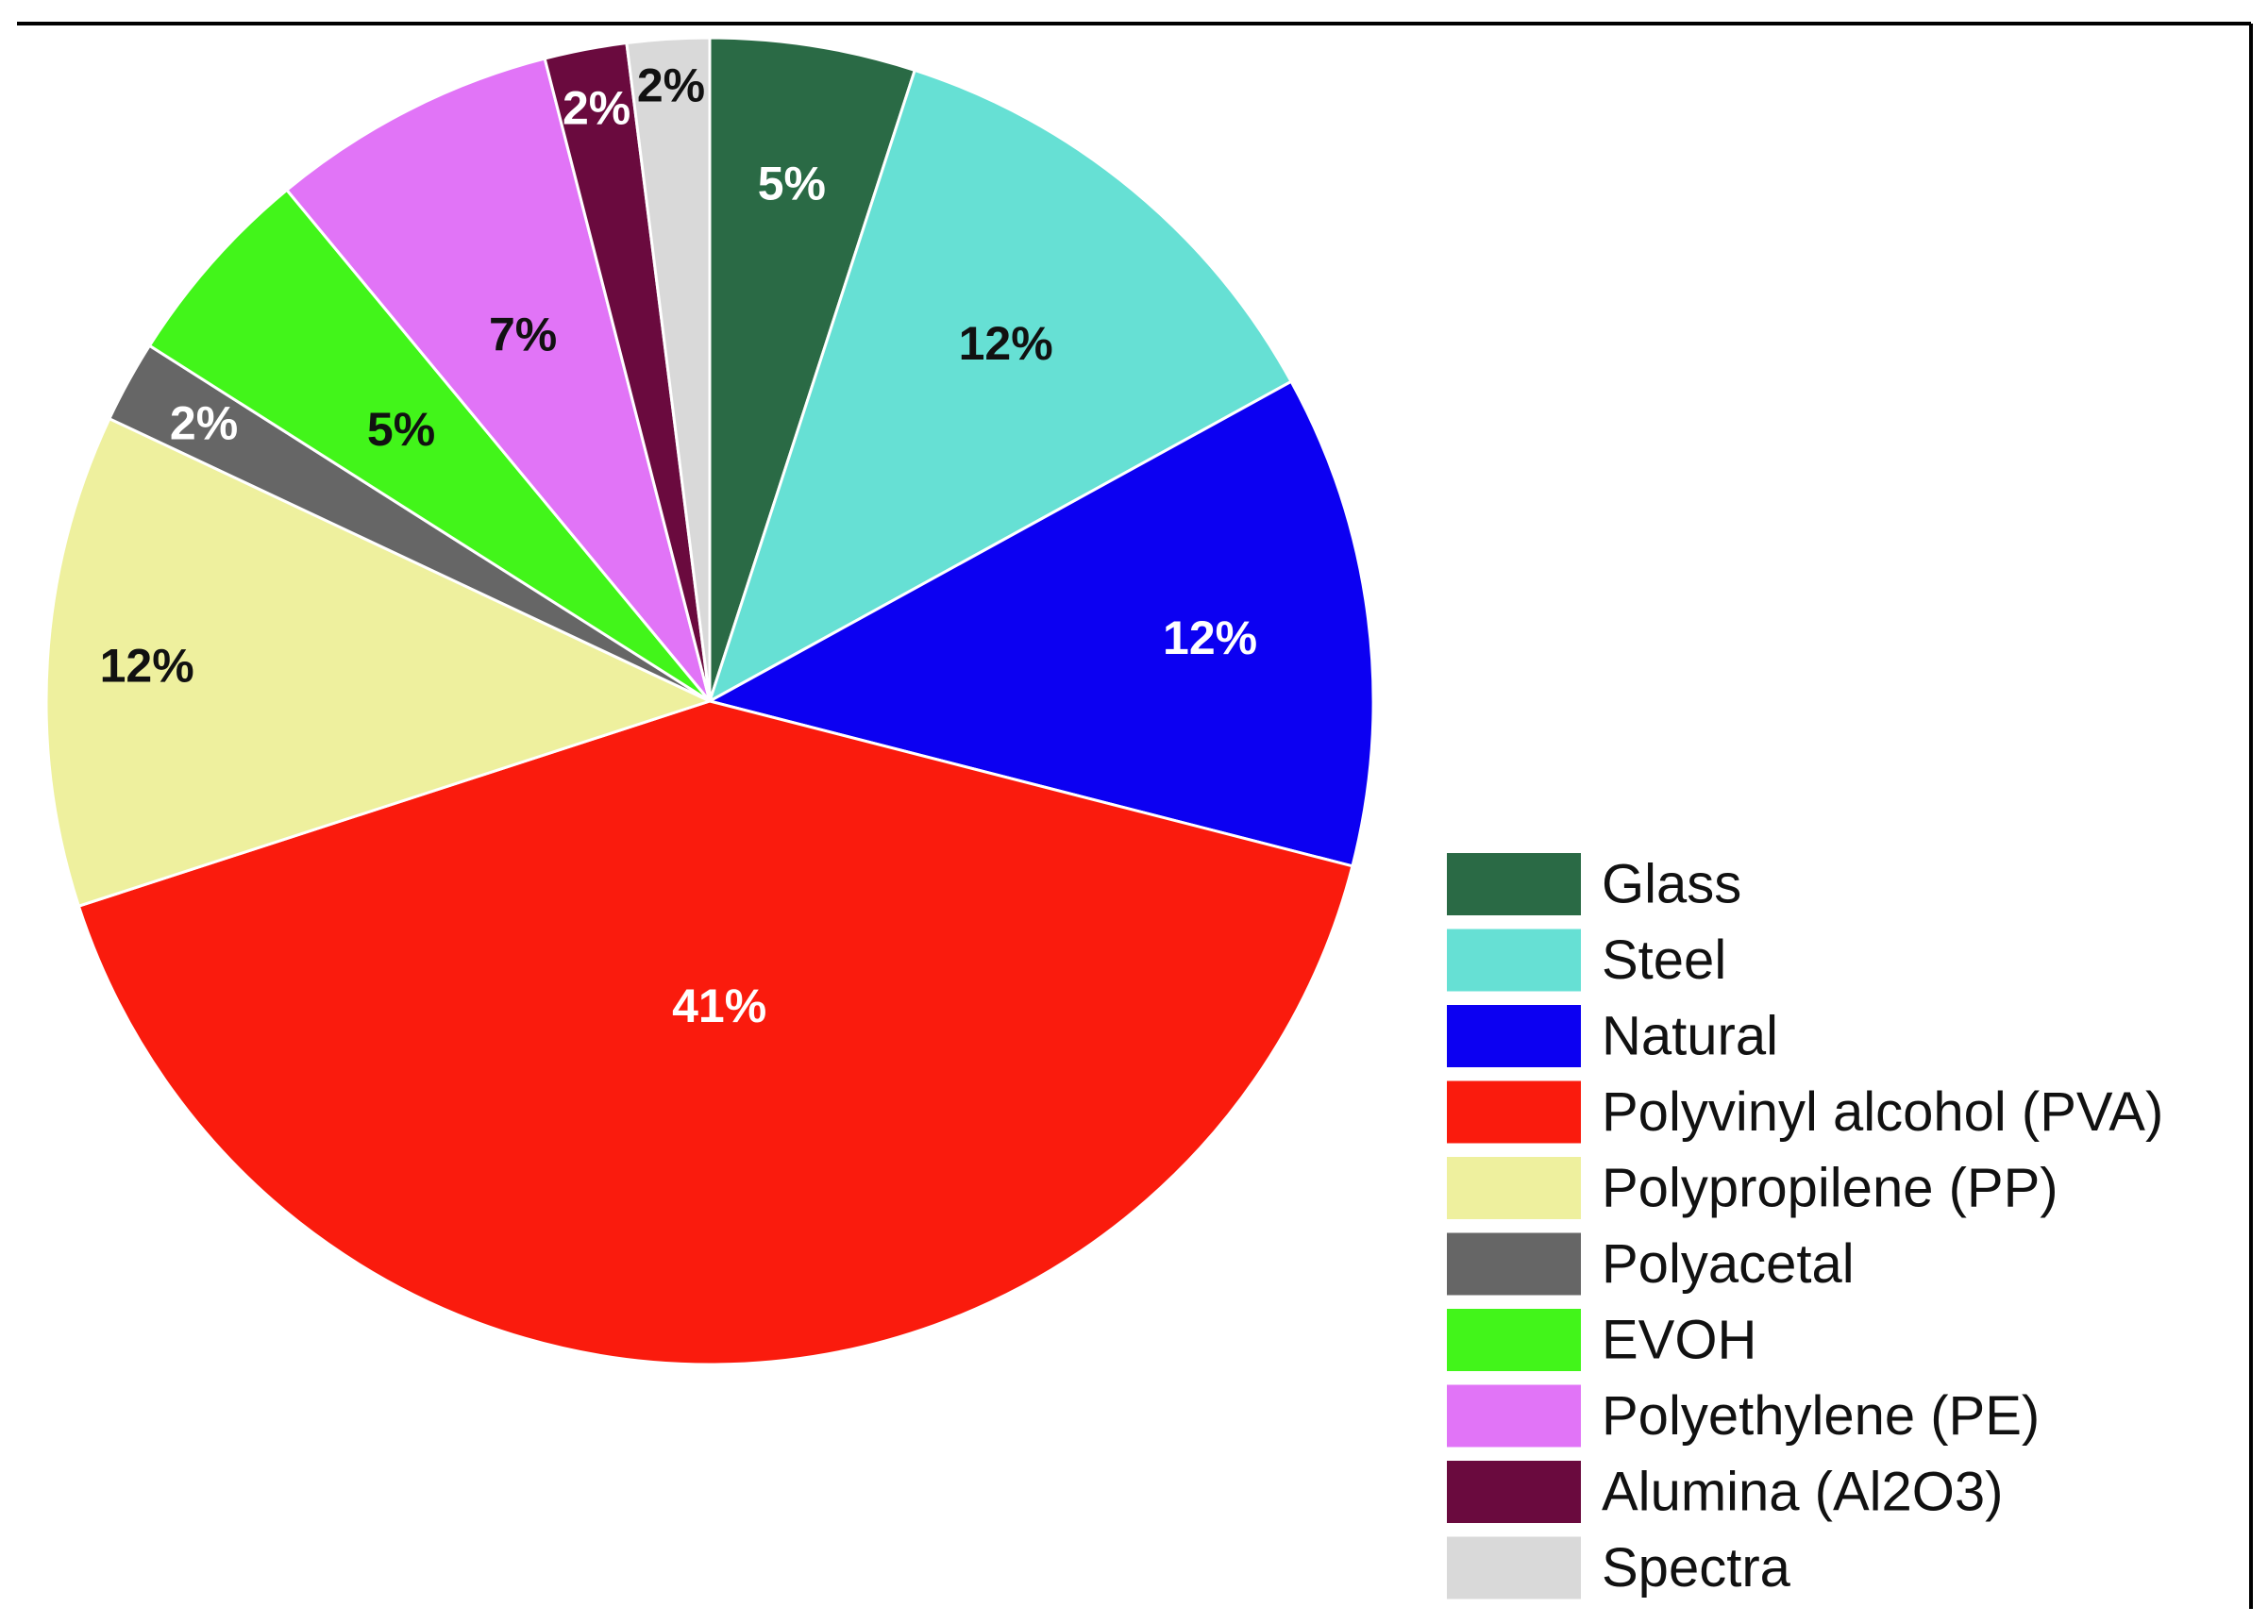  I want to click on legend-swatch-evoh, so click(1514, 1340).